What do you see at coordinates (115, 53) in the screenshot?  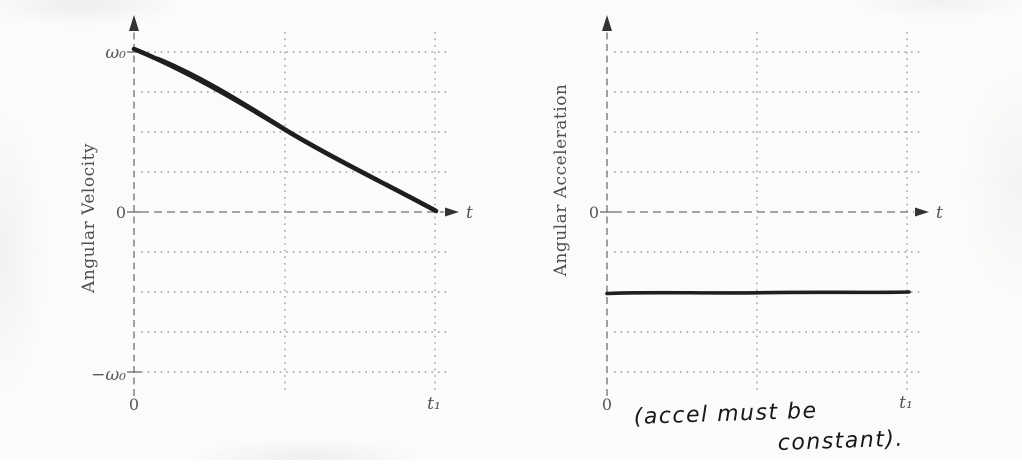 I see `y-tick-label-omega0: ω₀` at bounding box center [115, 53].